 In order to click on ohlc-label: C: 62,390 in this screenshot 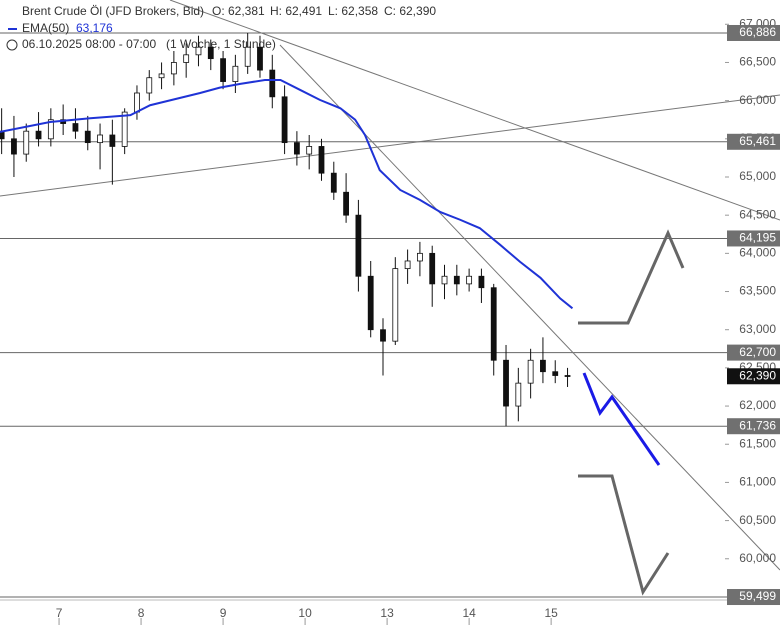, I will do `click(410, 11)`.